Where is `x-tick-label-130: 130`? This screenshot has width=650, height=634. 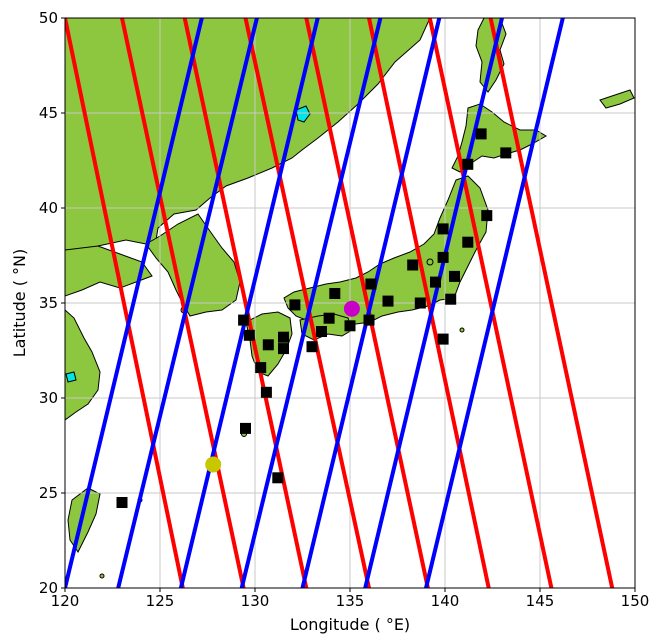
x-tick-label-130: 130 is located at coordinates (255, 601).